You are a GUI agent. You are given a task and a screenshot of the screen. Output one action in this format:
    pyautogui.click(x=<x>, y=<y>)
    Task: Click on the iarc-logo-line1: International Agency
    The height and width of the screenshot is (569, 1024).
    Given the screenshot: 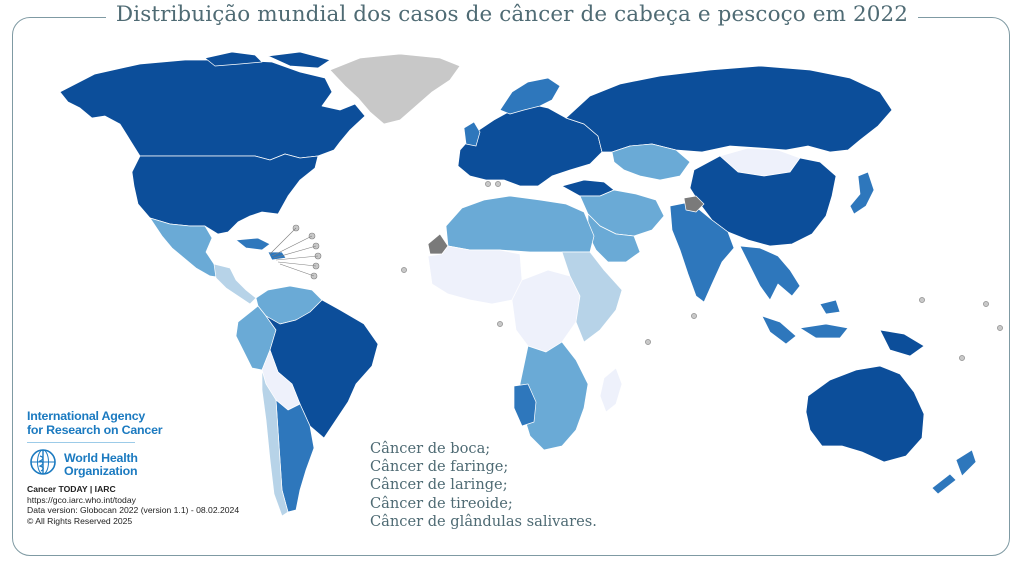 What is the action you would take?
    pyautogui.click(x=86, y=416)
    